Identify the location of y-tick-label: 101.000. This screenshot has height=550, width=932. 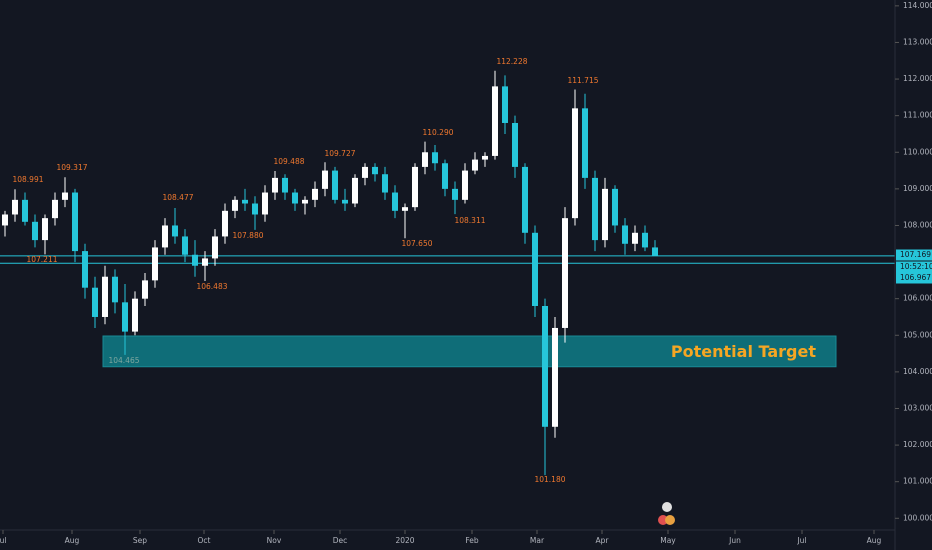
(917, 481).